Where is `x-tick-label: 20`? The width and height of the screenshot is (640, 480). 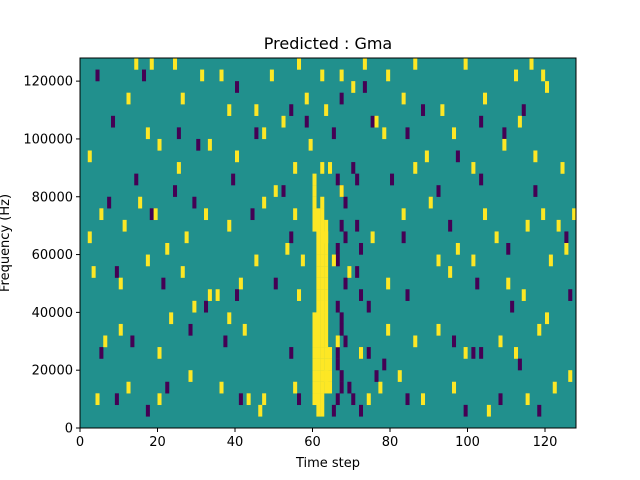
x-tick-label: 20 is located at coordinates (157, 442).